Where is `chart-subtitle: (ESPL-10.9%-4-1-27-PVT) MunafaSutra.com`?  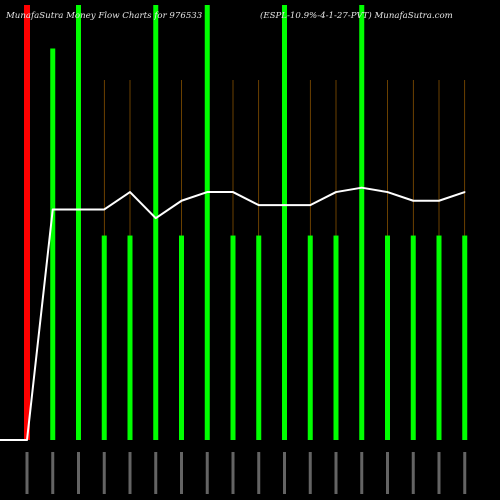
chart-subtitle: (ESPL-10.9%-4-1-27-PVT) MunafaSutra.com is located at coordinates (356, 16).